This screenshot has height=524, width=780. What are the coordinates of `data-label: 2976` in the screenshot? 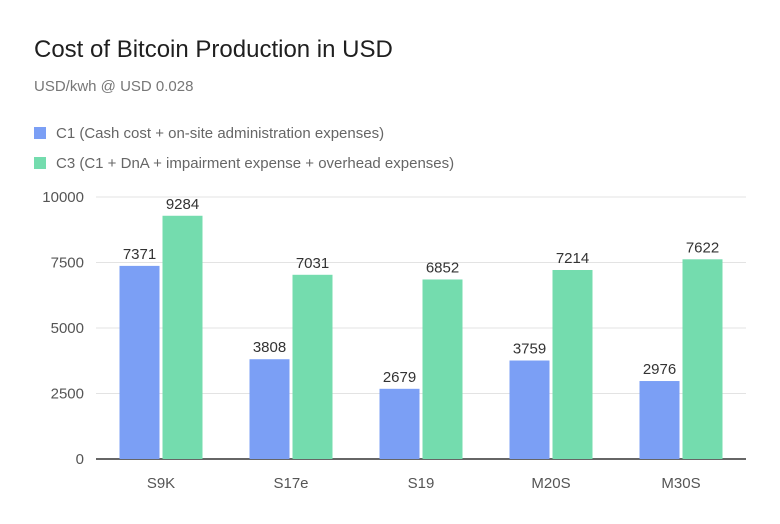 It's located at (659, 369).